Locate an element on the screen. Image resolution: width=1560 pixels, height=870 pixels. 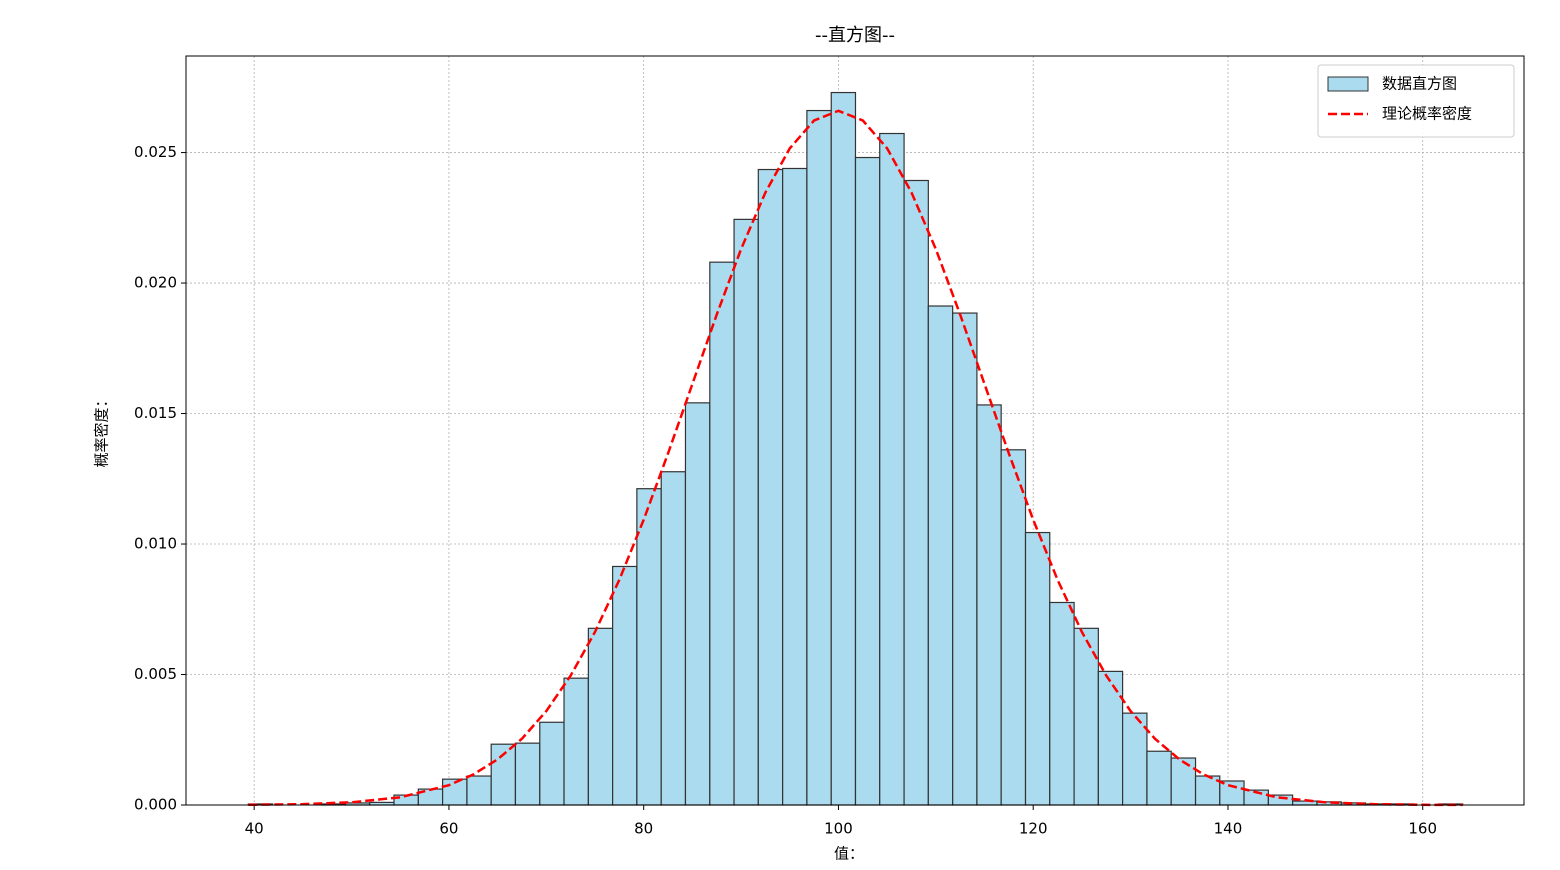
x-tick-label: 120 is located at coordinates (1033, 829).